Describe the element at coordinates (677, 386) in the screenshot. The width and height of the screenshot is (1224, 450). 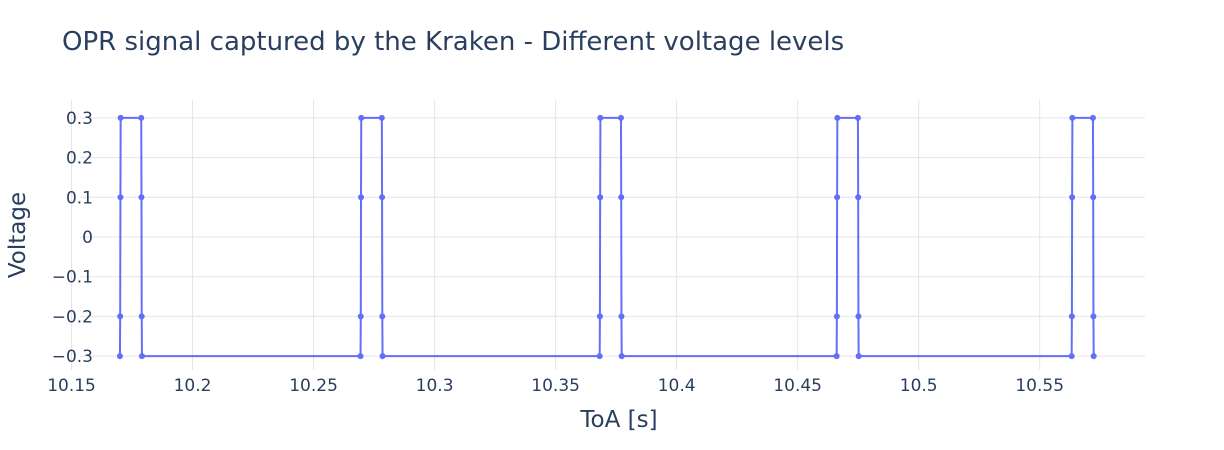
I see `x-tick-label: 10.4` at that location.